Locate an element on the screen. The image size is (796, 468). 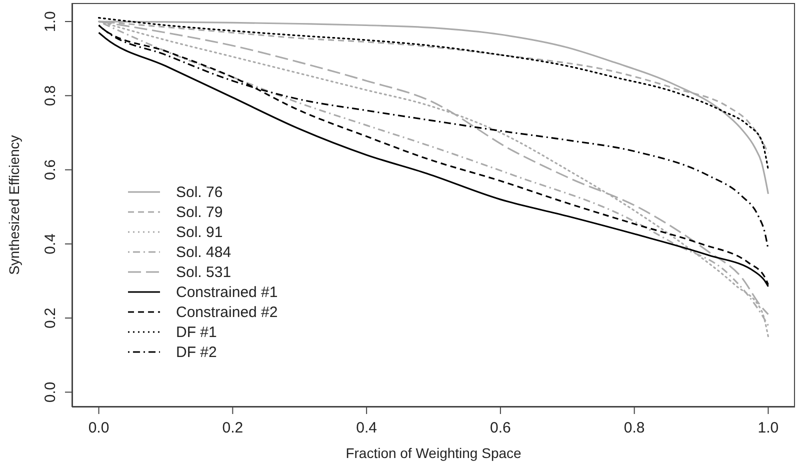
y-tick-label: 0.0 is located at coordinates (50, 392).